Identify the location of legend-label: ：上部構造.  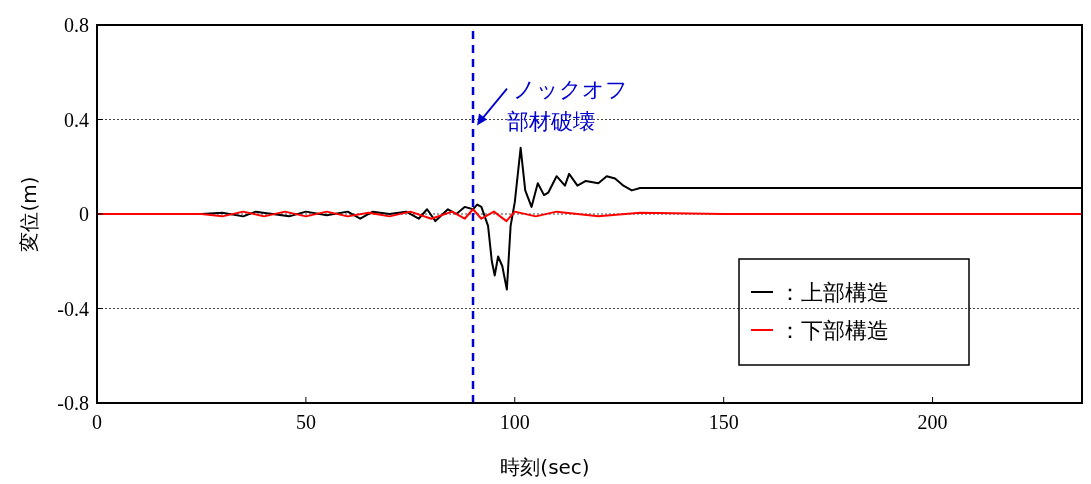
(834, 292).